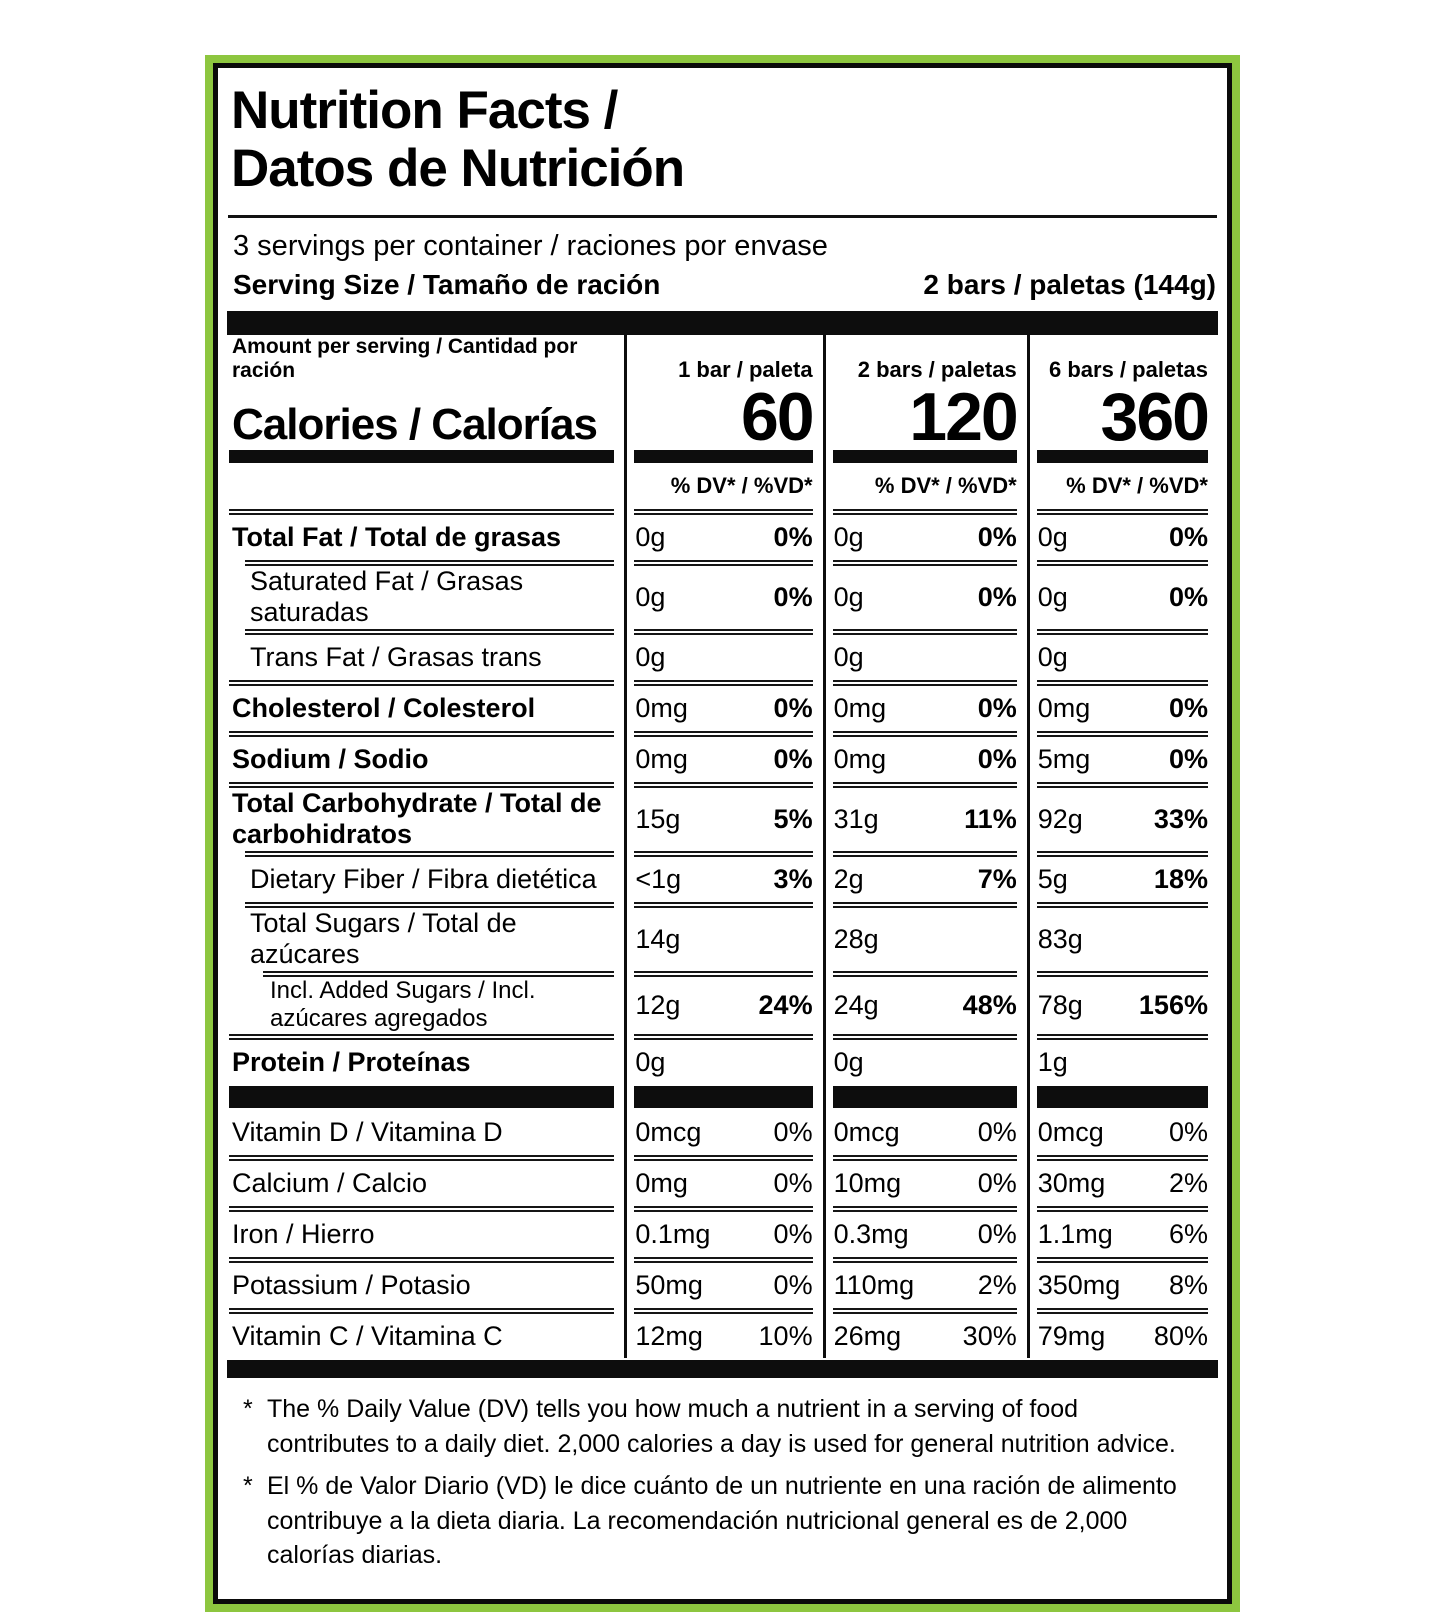  What do you see at coordinates (722, 137) in the screenshot?
I see `label-title: Nutrition Facts / Datos de Nutrición` at bounding box center [722, 137].